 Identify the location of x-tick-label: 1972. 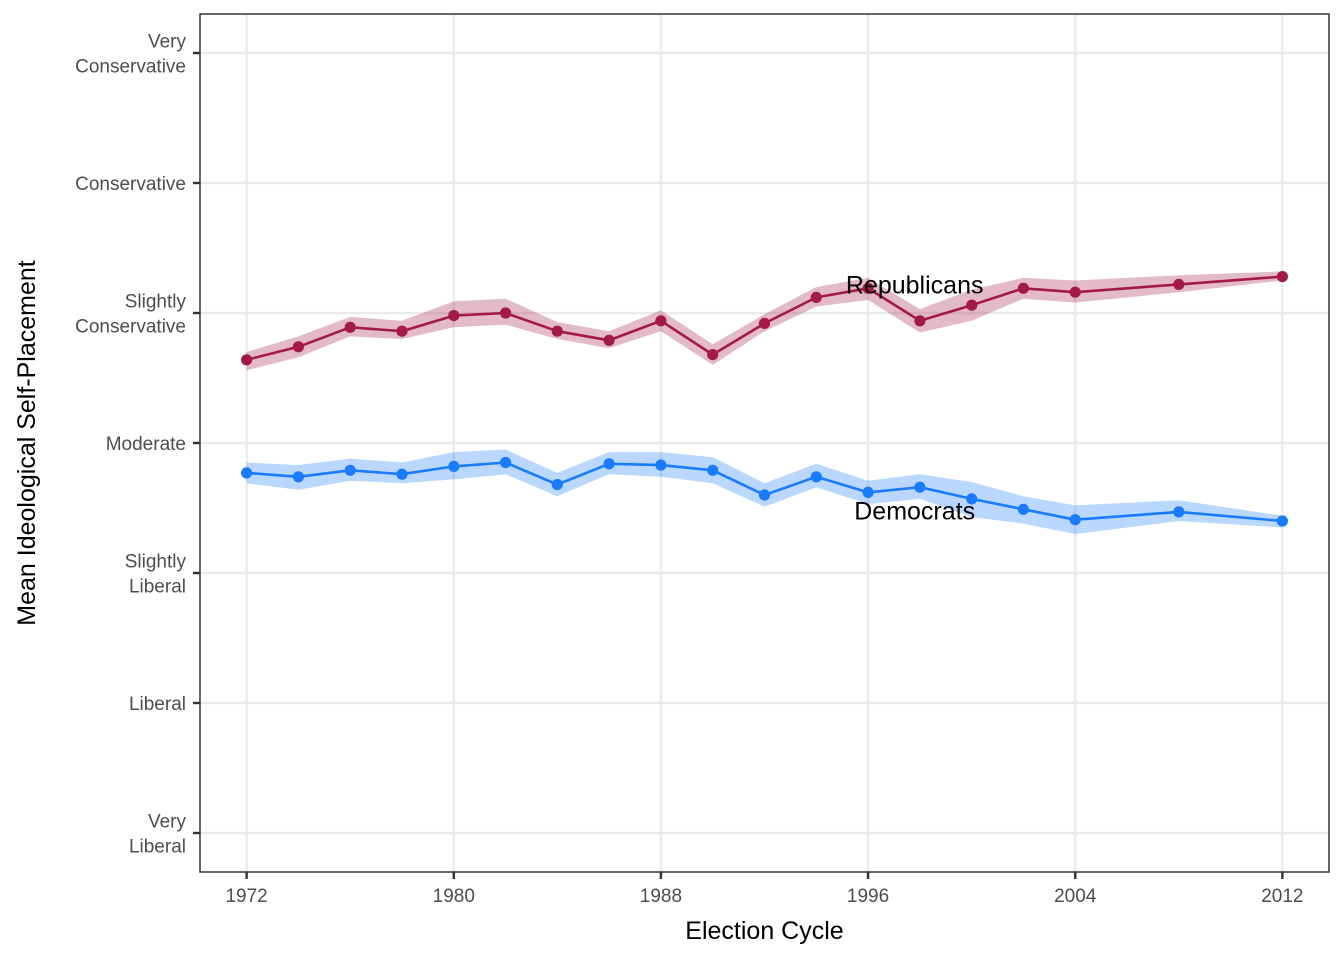
(246, 896).